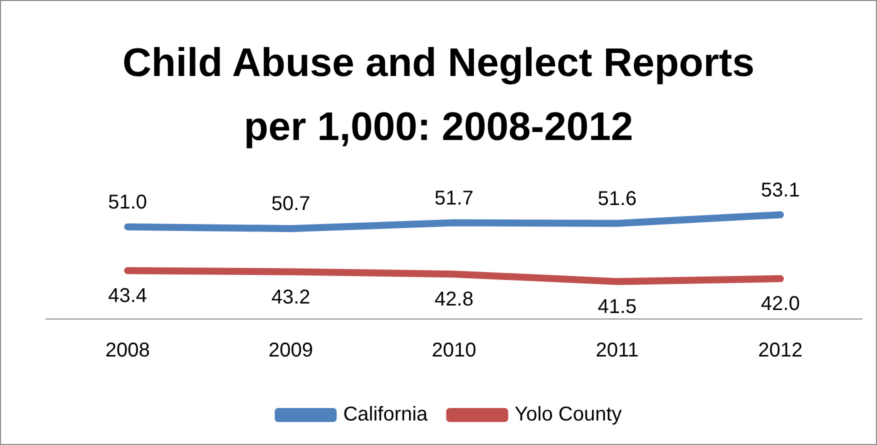  What do you see at coordinates (568, 415) in the screenshot?
I see `legend-label: Yolo County` at bounding box center [568, 415].